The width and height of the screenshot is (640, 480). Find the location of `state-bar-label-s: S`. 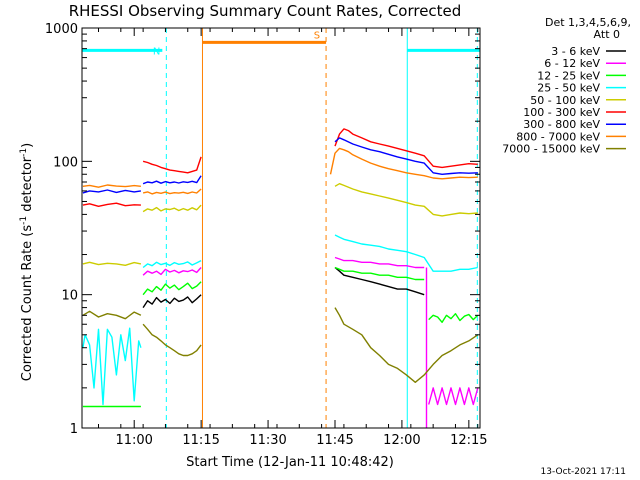

state-bar-label-s: S is located at coordinates (317, 35).